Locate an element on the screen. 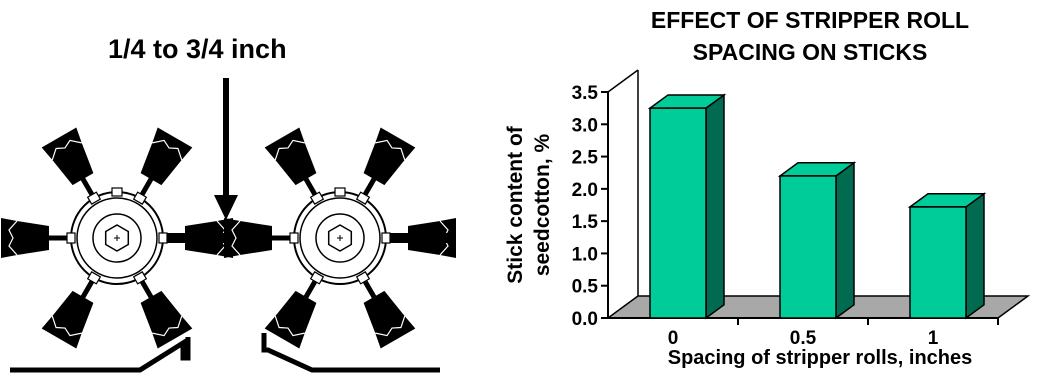 The width and height of the screenshot is (1050, 375). y-tick-label: 2.5 is located at coordinates (585, 158).